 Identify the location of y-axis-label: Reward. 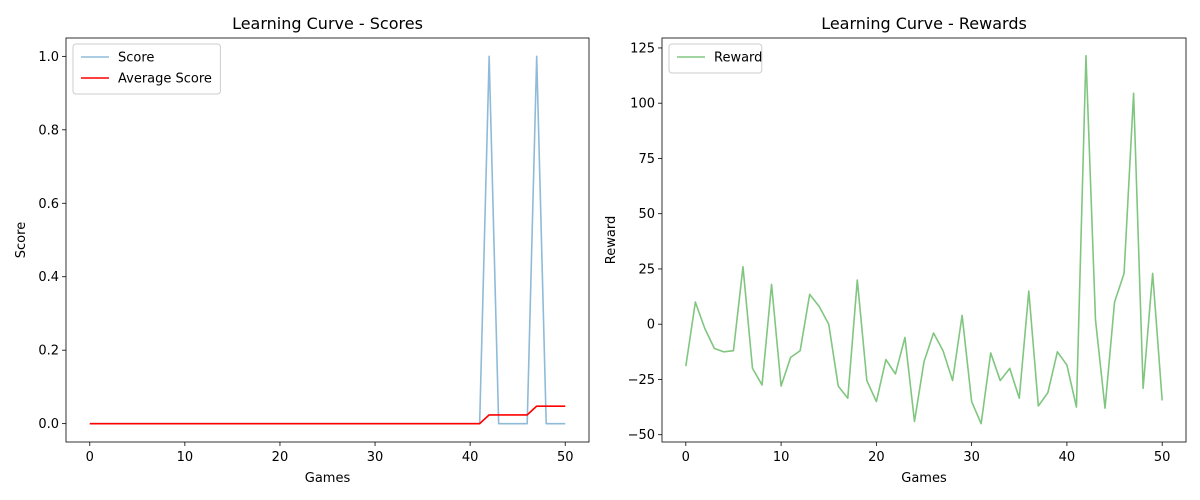
(611, 240).